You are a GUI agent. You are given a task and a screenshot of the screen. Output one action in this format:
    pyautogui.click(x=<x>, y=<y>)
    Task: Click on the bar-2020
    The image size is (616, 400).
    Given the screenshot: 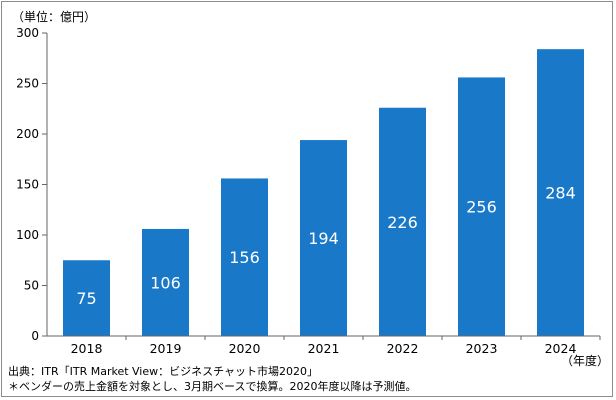 What is the action you would take?
    pyautogui.click(x=244, y=257)
    